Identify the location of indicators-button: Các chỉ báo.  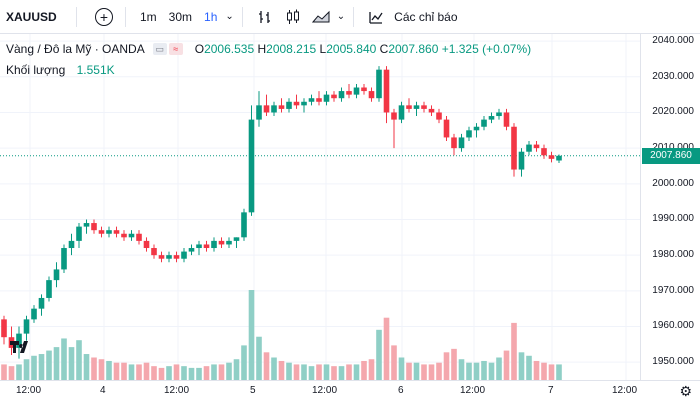
(426, 16).